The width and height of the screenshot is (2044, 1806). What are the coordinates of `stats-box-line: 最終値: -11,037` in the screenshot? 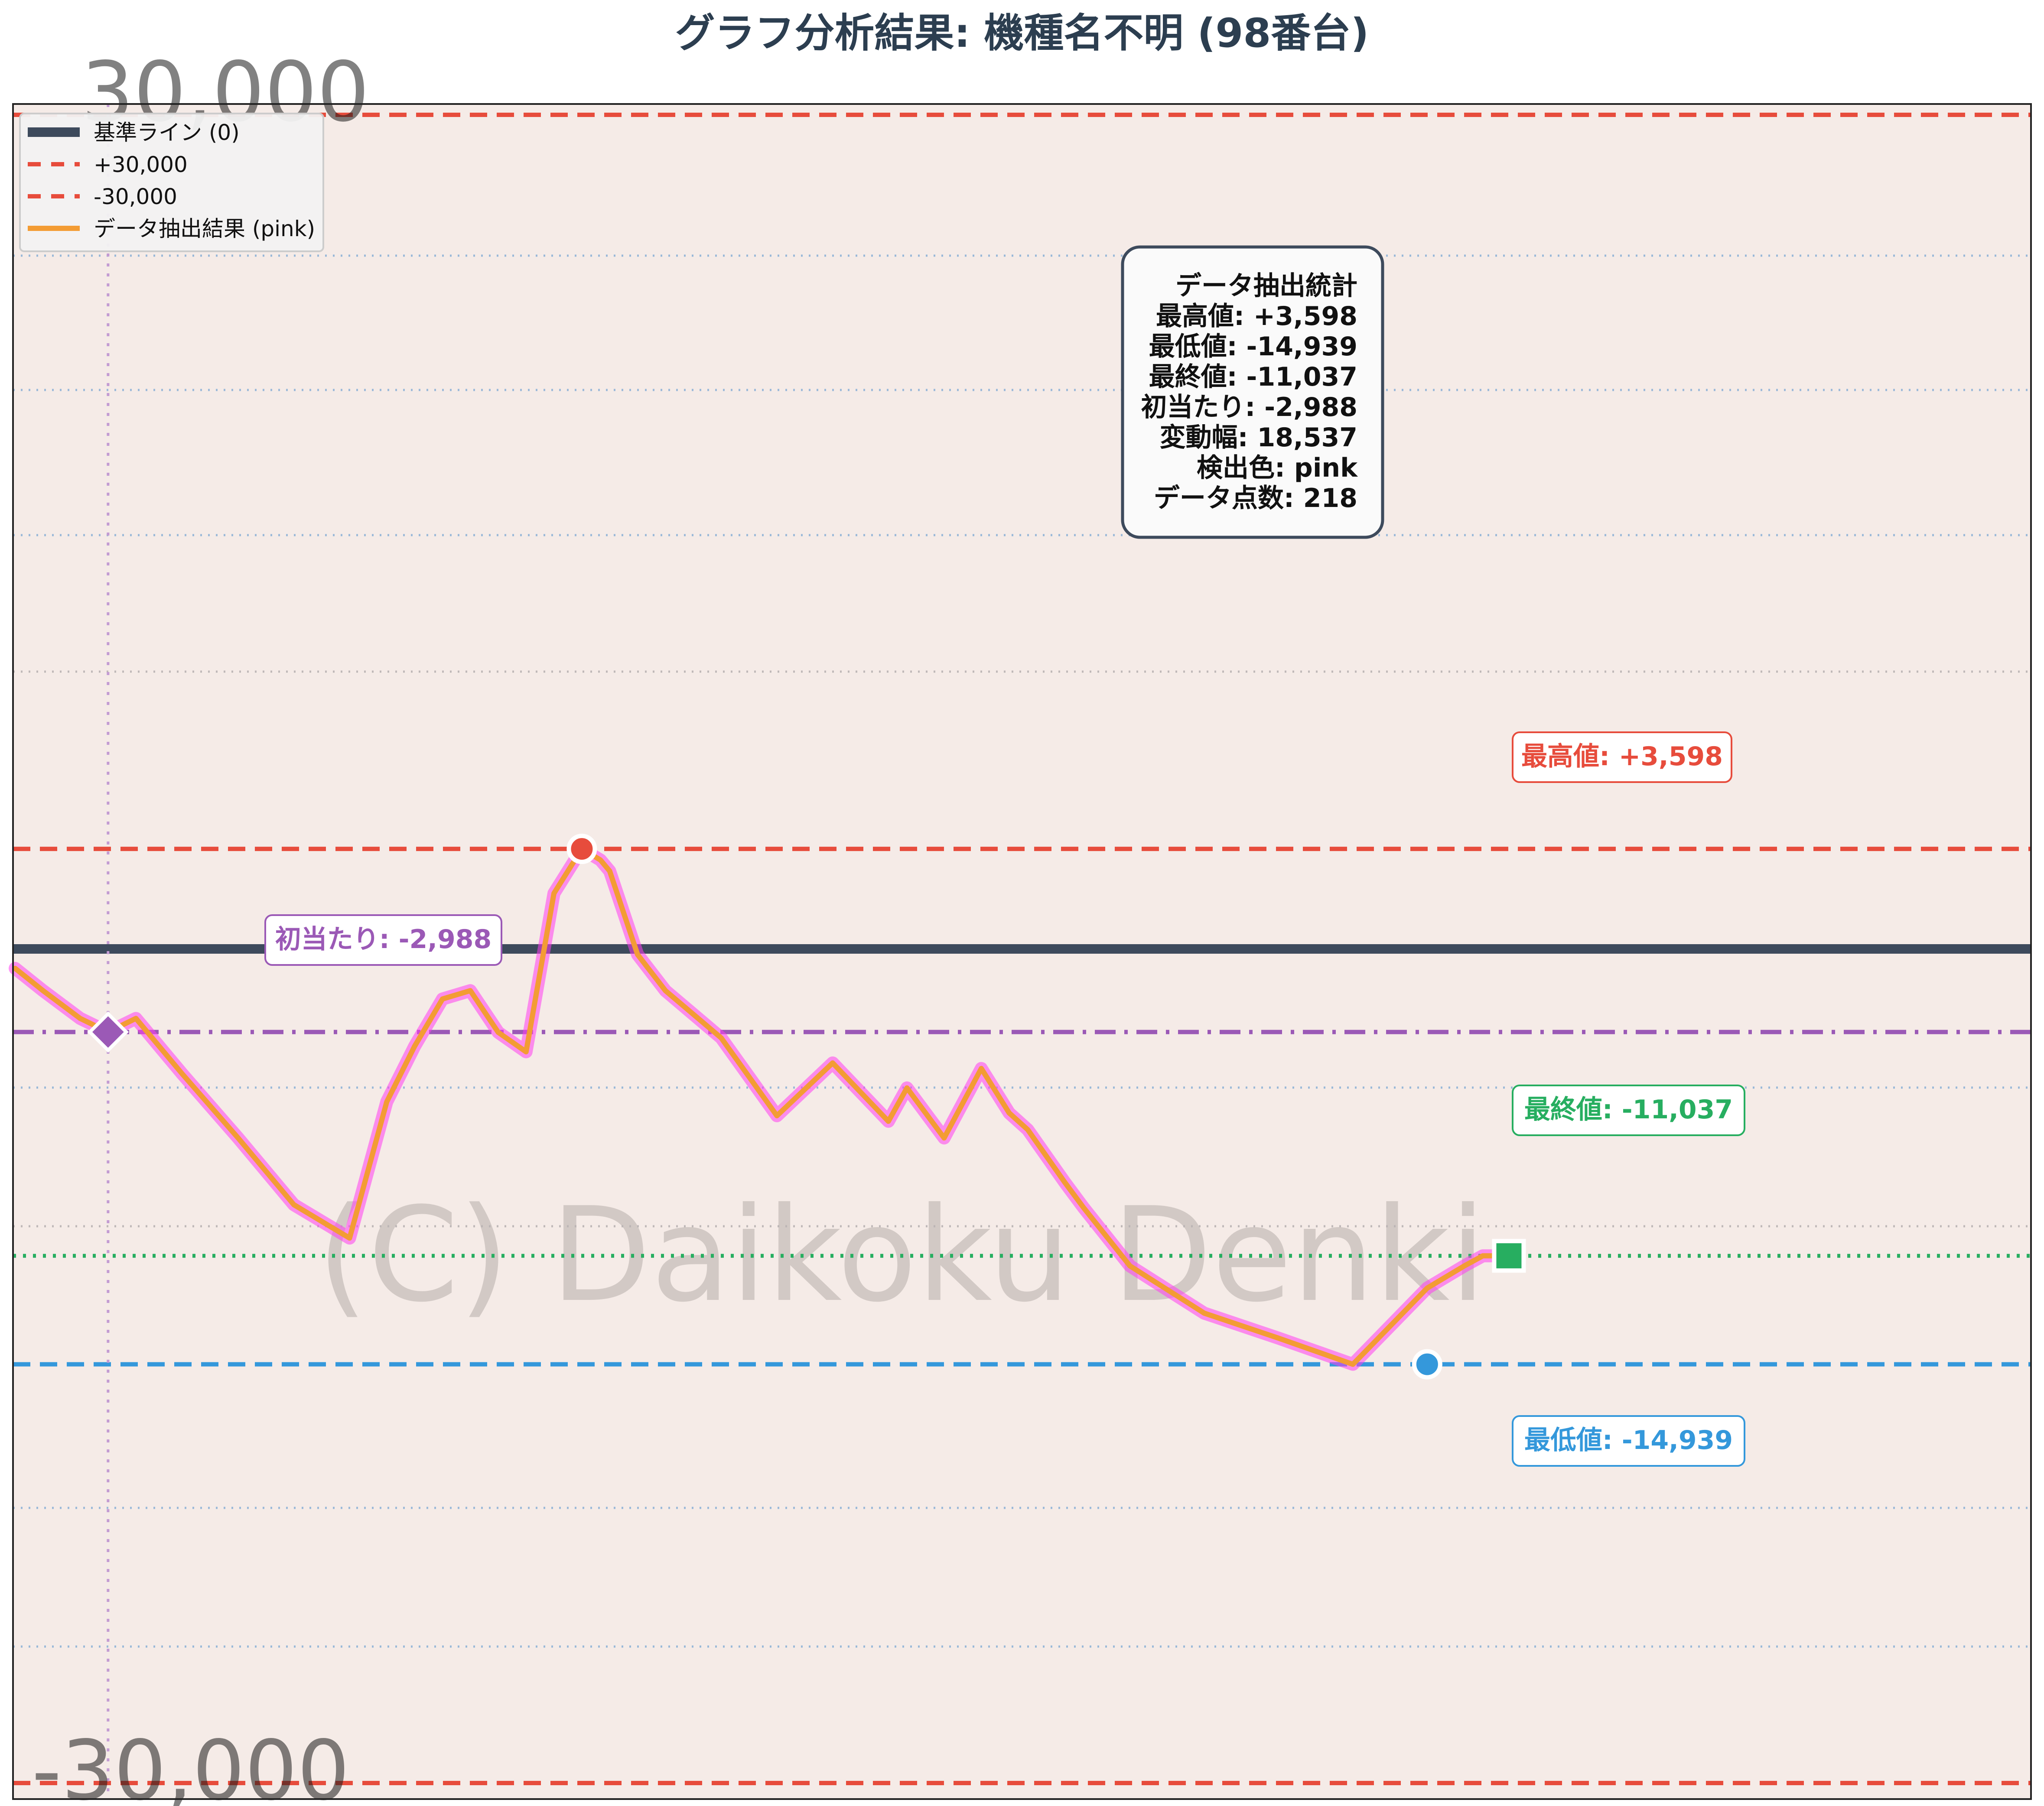 It's located at (1253, 377).